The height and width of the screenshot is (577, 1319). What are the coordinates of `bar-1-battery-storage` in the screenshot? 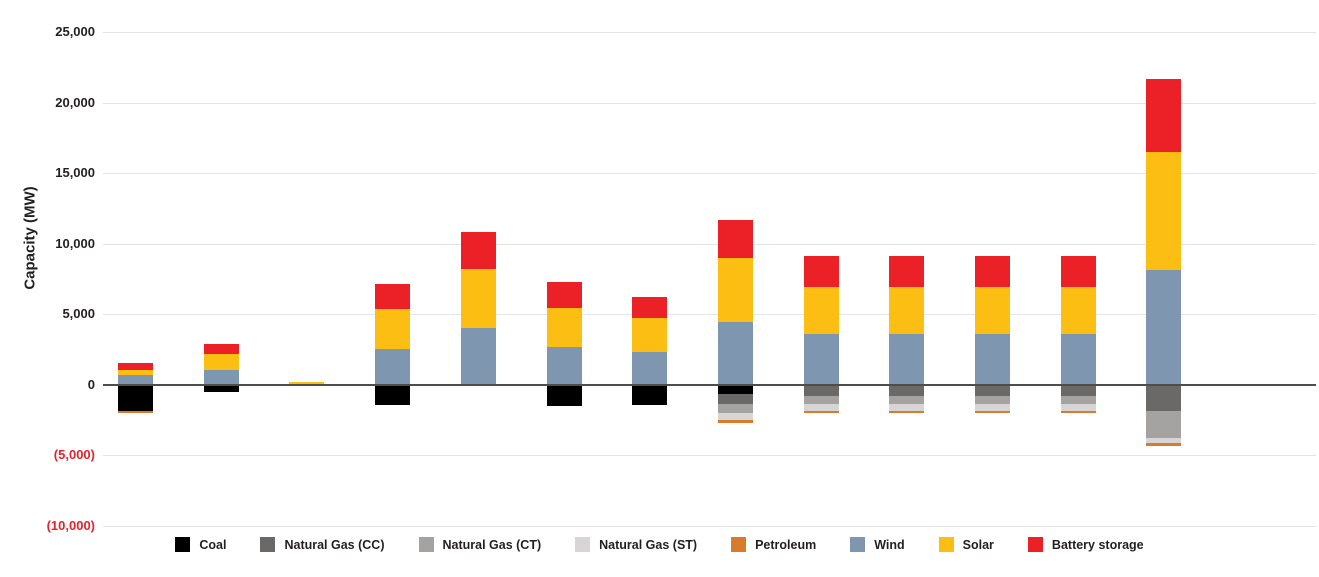 It's located at (135, 366).